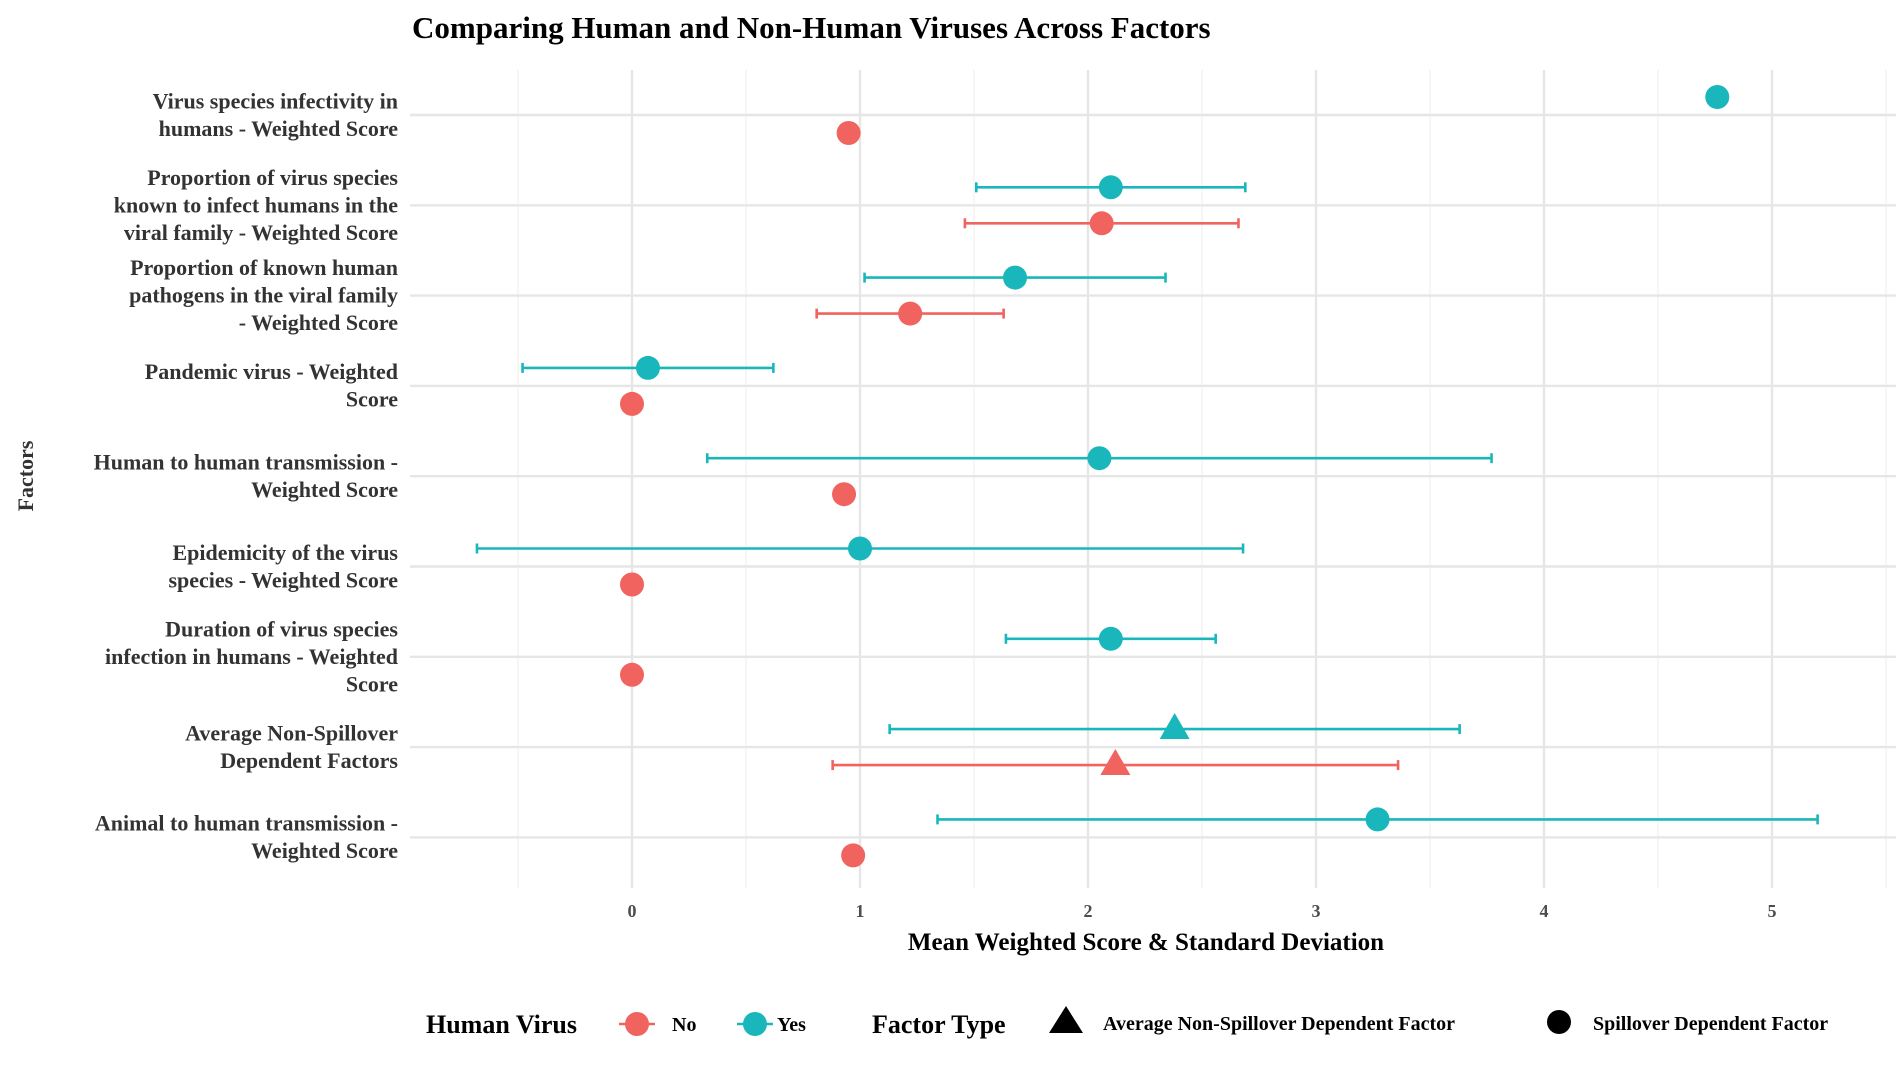 The height and width of the screenshot is (1074, 1896). I want to click on legend-label: Average Non-Spillover Dependent Factor, so click(1279, 1024).